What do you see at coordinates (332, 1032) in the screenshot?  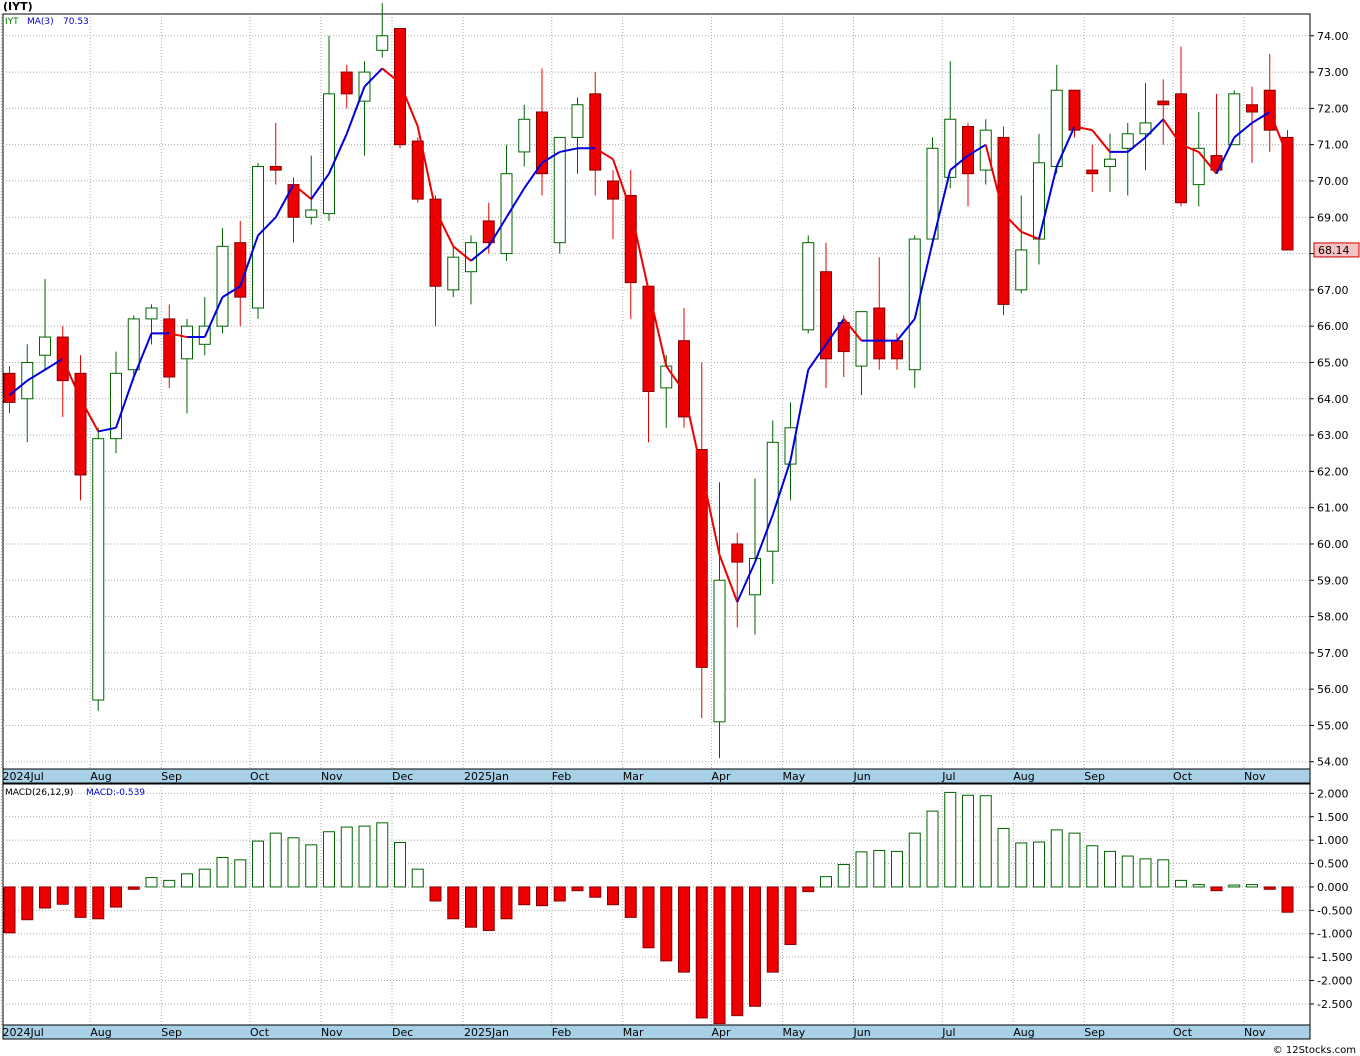 I see `month-label: Nov` at bounding box center [332, 1032].